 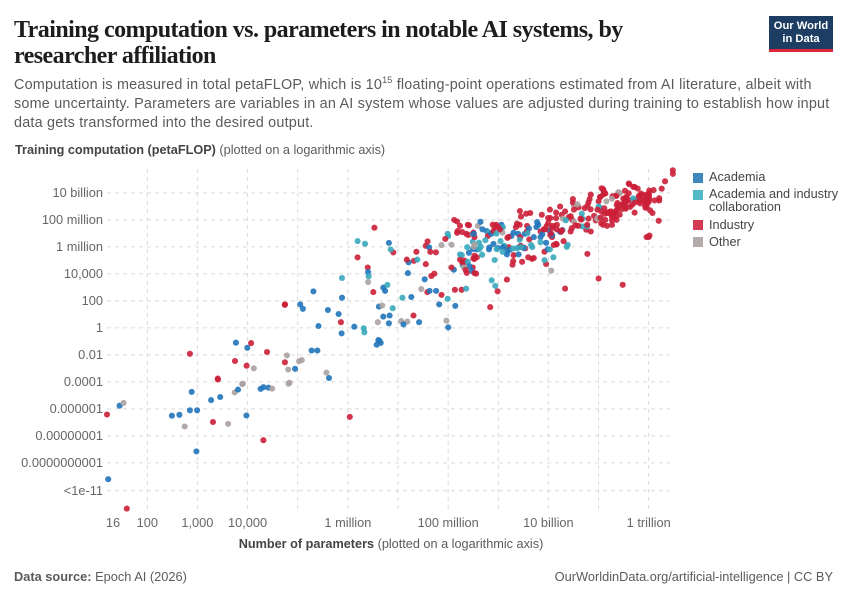 What do you see at coordinates (83, 381) in the screenshot?
I see `svg-text: 0.0001` at bounding box center [83, 381].